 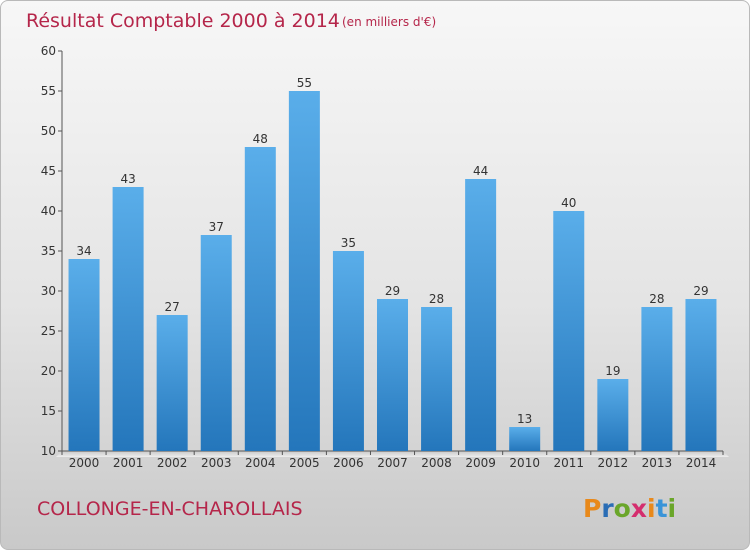 I want to click on commune-name: COLLONGE-EN-CHAROLLAIS, so click(x=170, y=509).